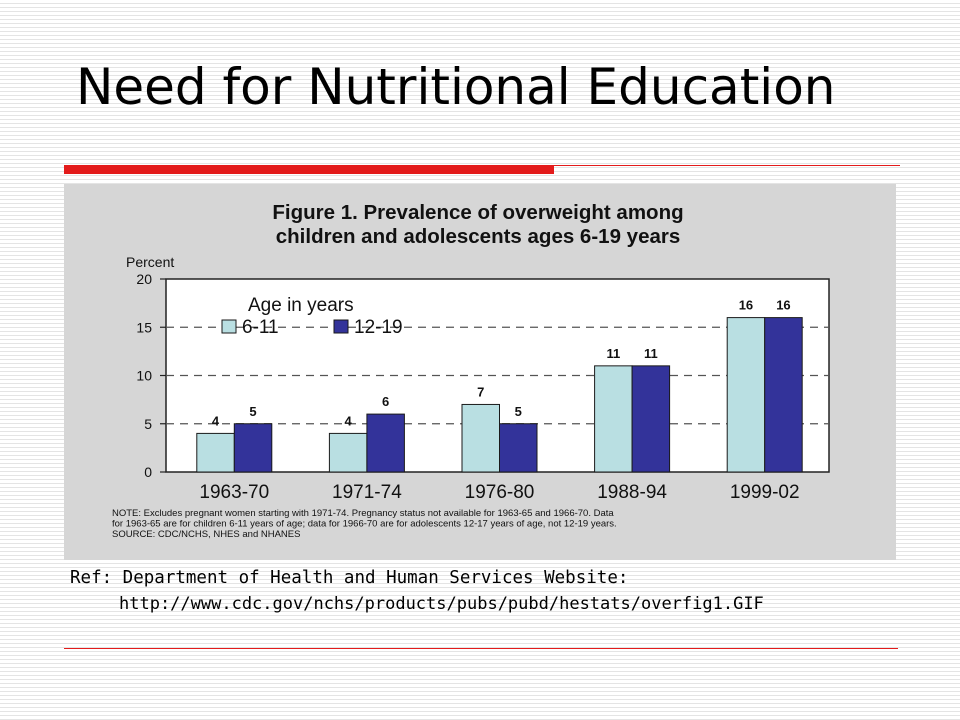  I want to click on x-tick-label: 1999-02, so click(765, 492).